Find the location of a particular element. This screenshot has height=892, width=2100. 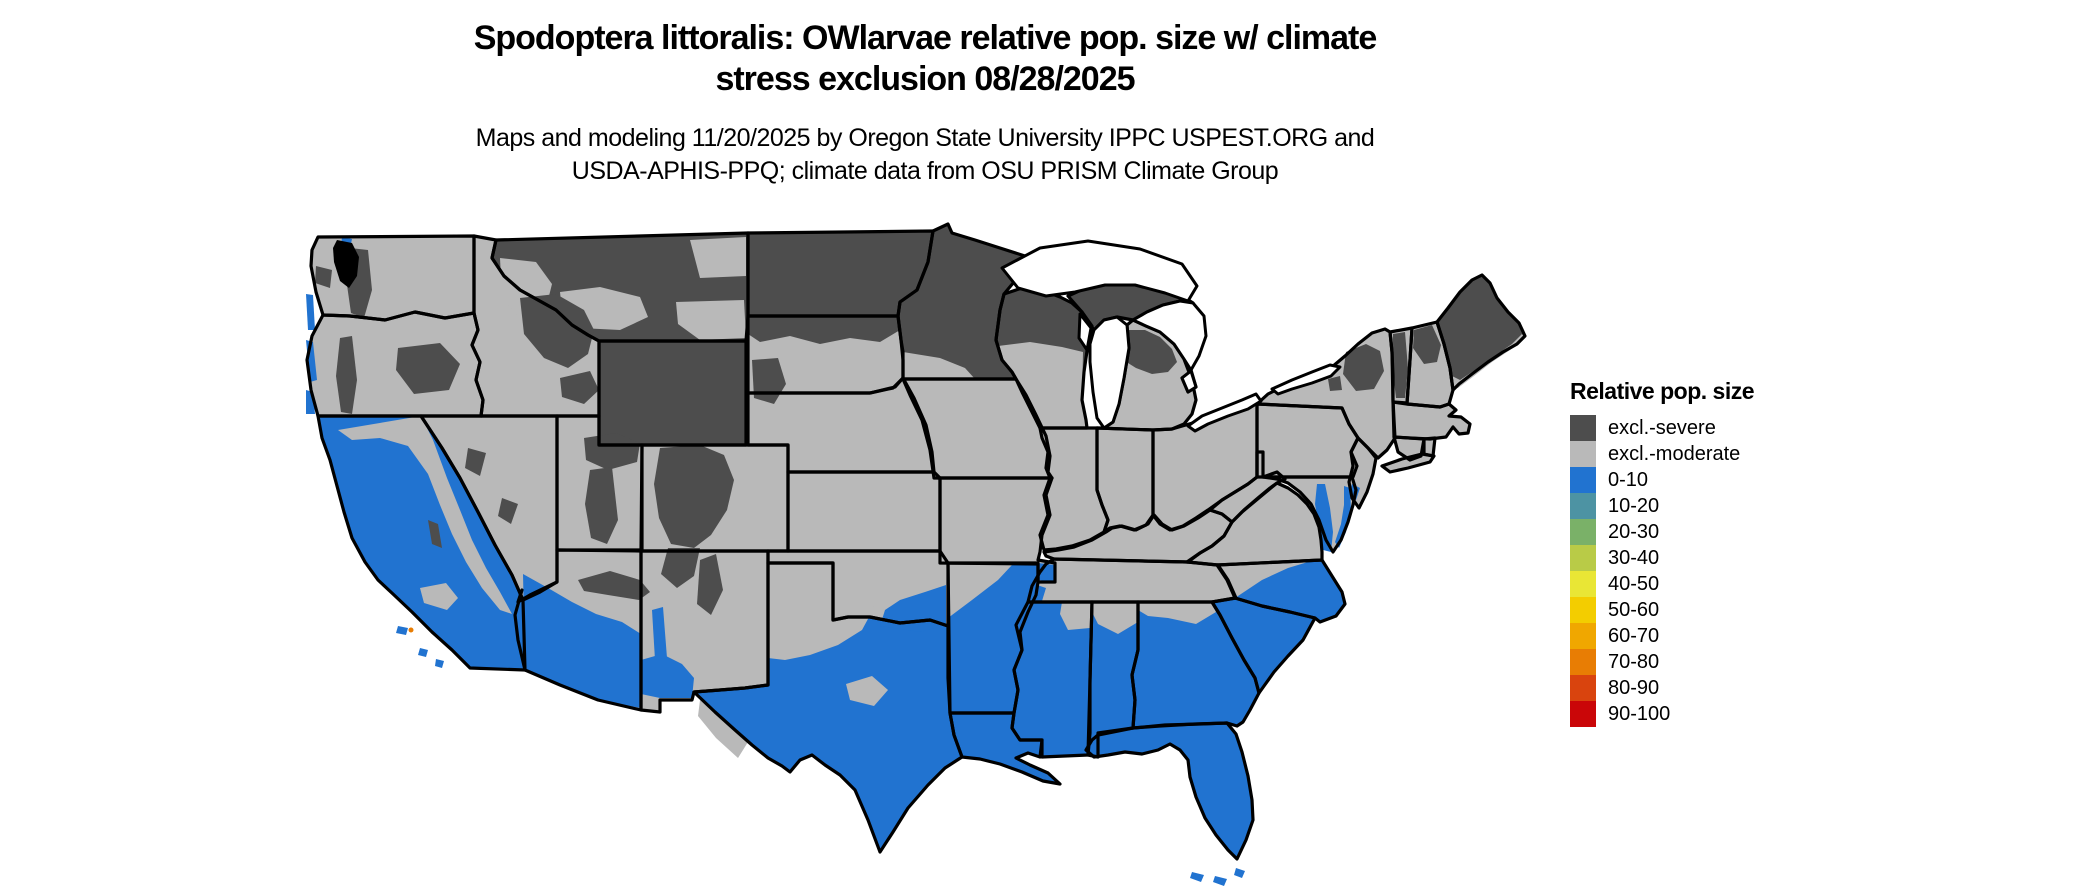

idaho-rockies-severe-patch is located at coordinates (557, 331).